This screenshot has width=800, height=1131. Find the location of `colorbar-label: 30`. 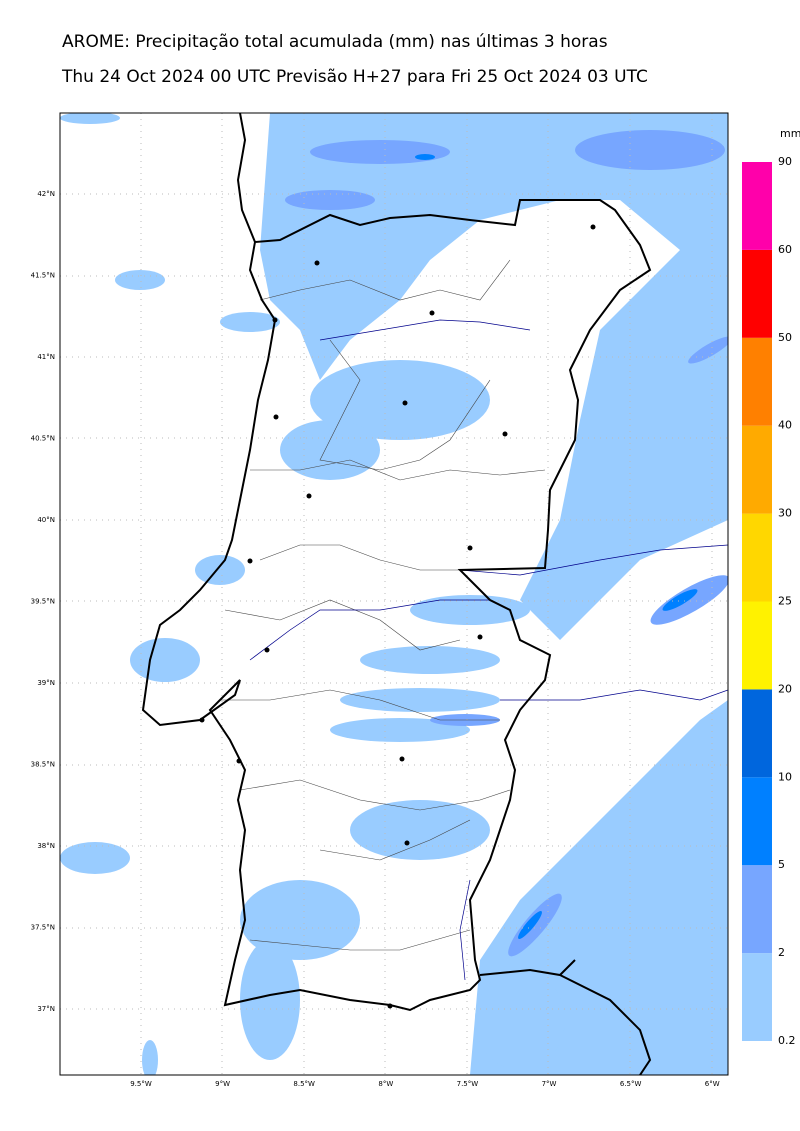

colorbar-label: 30 is located at coordinates (785, 513).